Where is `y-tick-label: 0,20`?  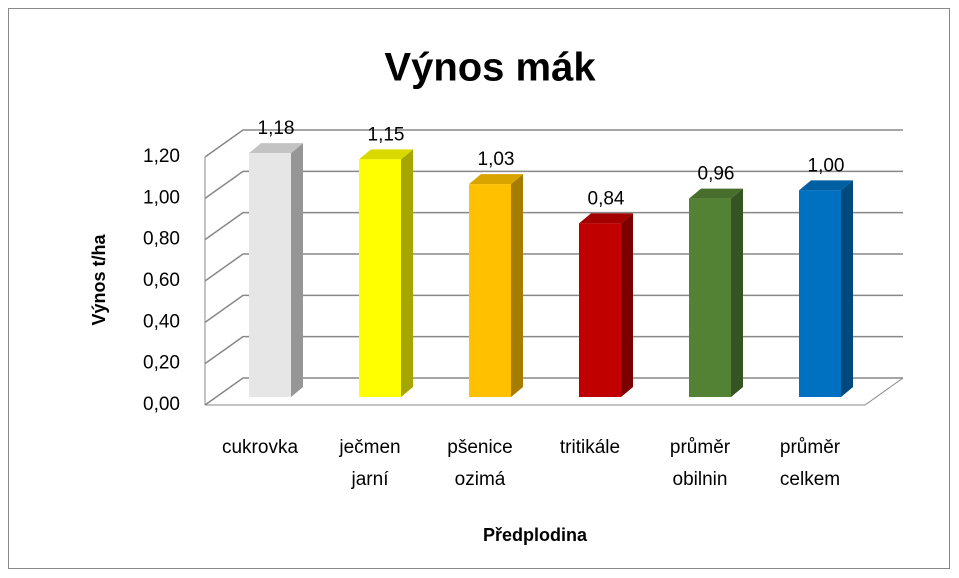
y-tick-label: 0,20 is located at coordinates (161, 363).